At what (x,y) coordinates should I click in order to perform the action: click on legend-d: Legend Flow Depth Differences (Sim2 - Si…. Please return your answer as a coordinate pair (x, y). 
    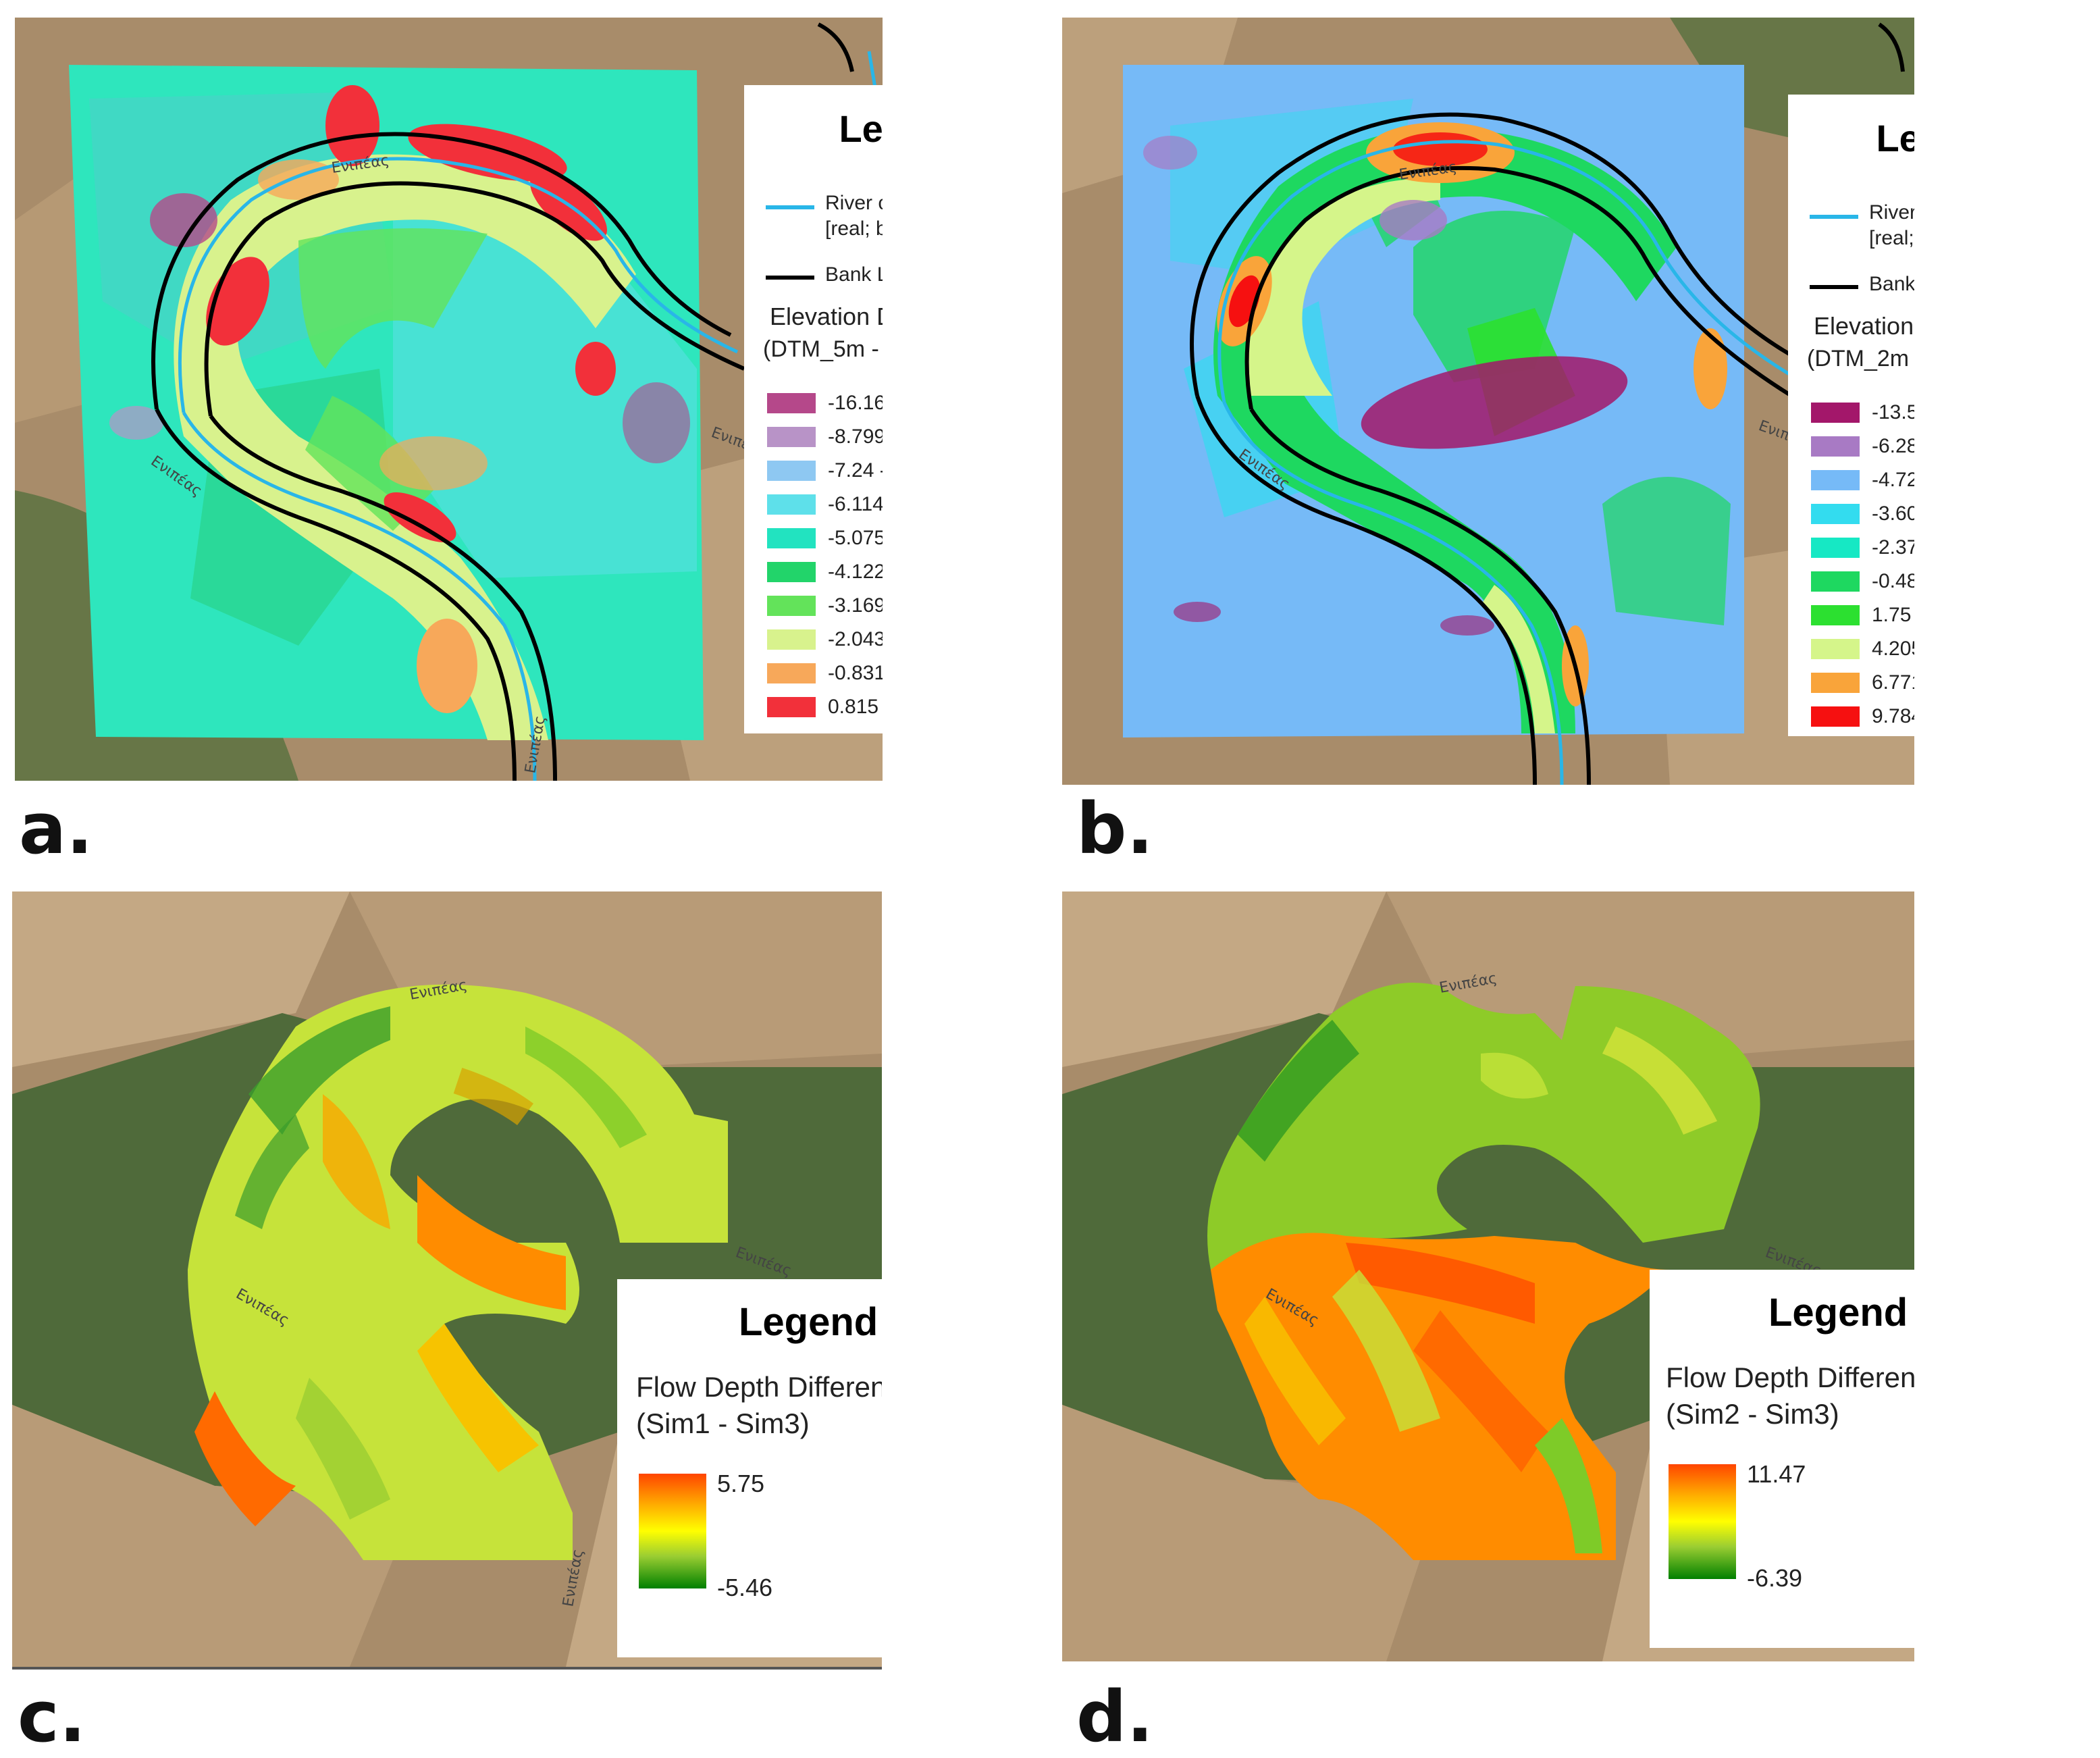
    Looking at the image, I should click on (1782, 1459).